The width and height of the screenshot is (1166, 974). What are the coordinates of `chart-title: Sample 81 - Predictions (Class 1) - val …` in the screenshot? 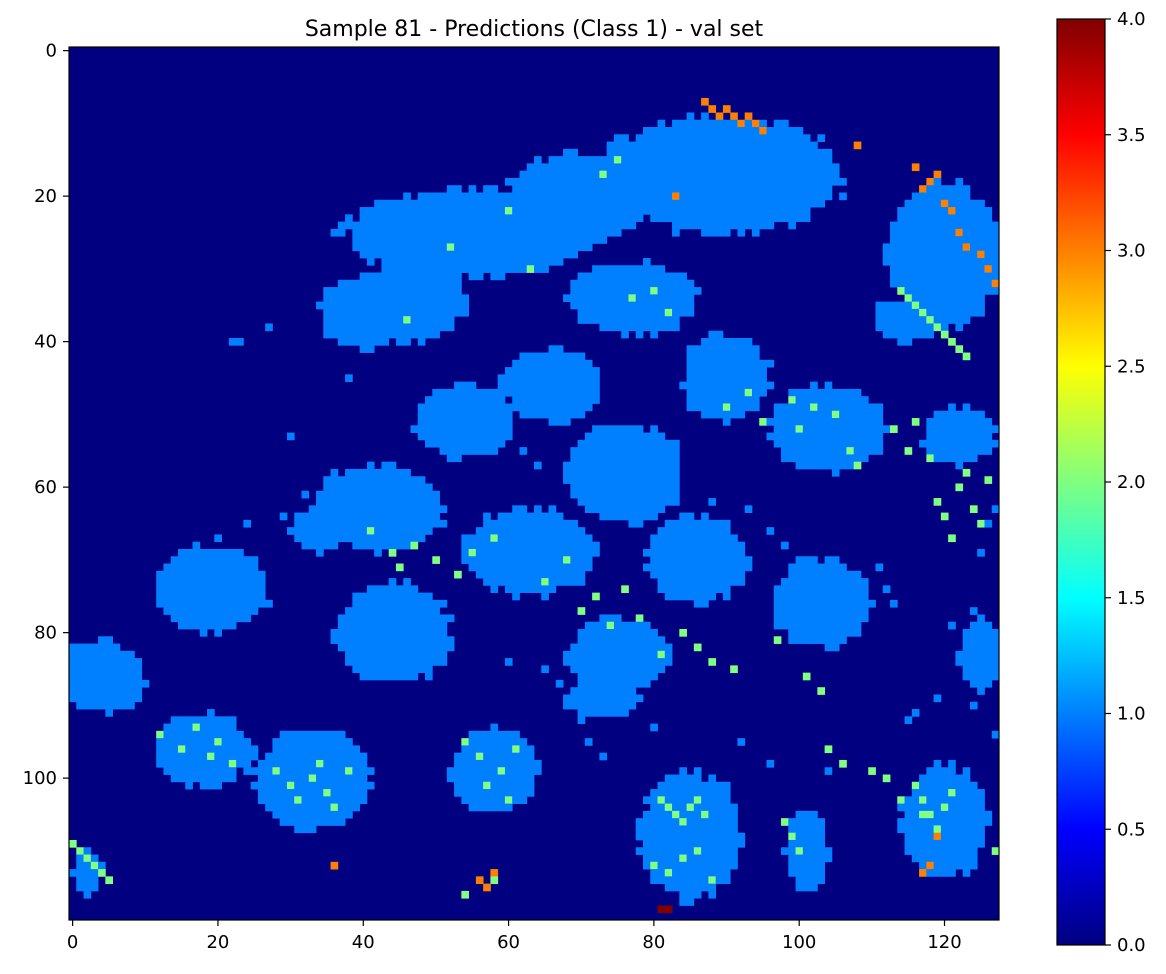 It's located at (534, 29).